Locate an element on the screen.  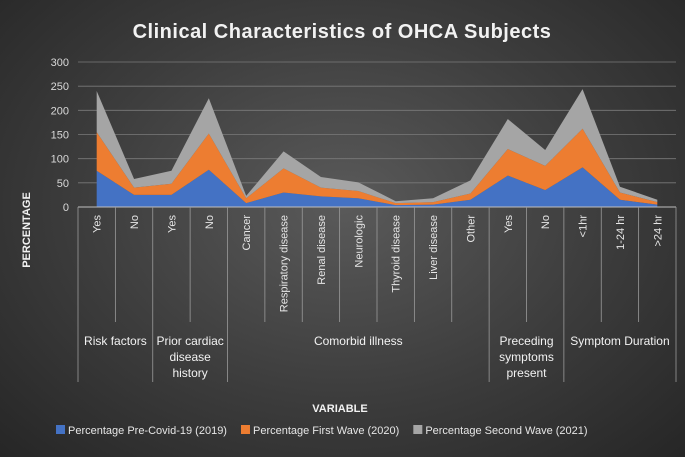
category-label: Respiratory disease is located at coordinates (285, 263).